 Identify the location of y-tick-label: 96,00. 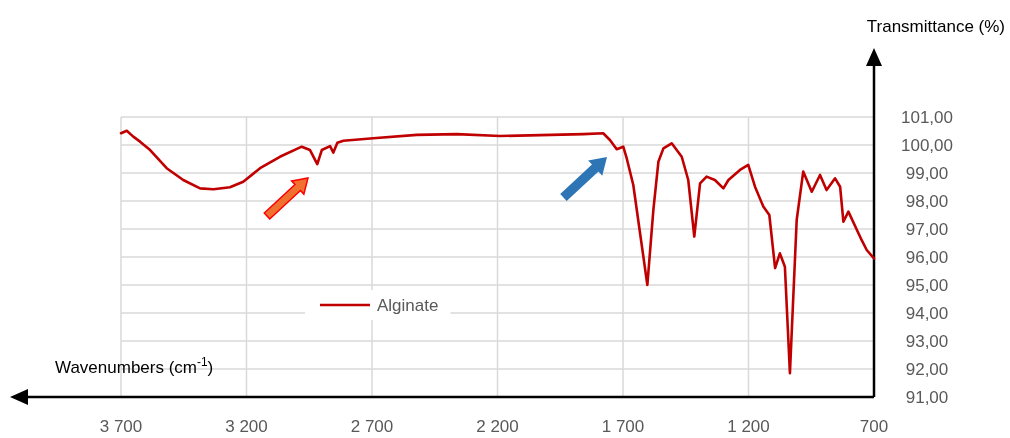
(927, 257).